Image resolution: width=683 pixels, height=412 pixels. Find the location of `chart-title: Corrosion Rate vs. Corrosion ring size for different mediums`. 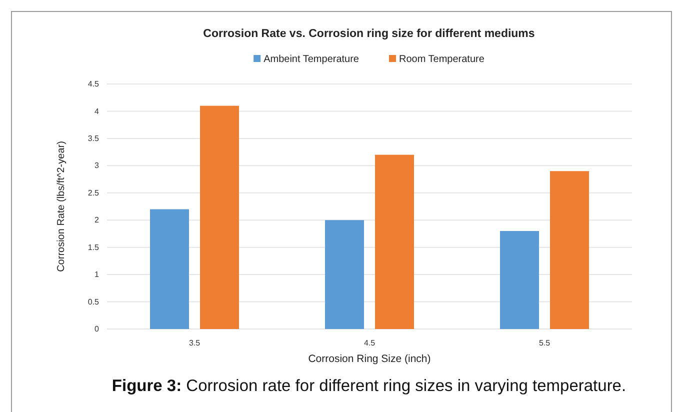

chart-title: Corrosion Rate vs. Corrosion ring size for different mediums is located at coordinates (369, 34).